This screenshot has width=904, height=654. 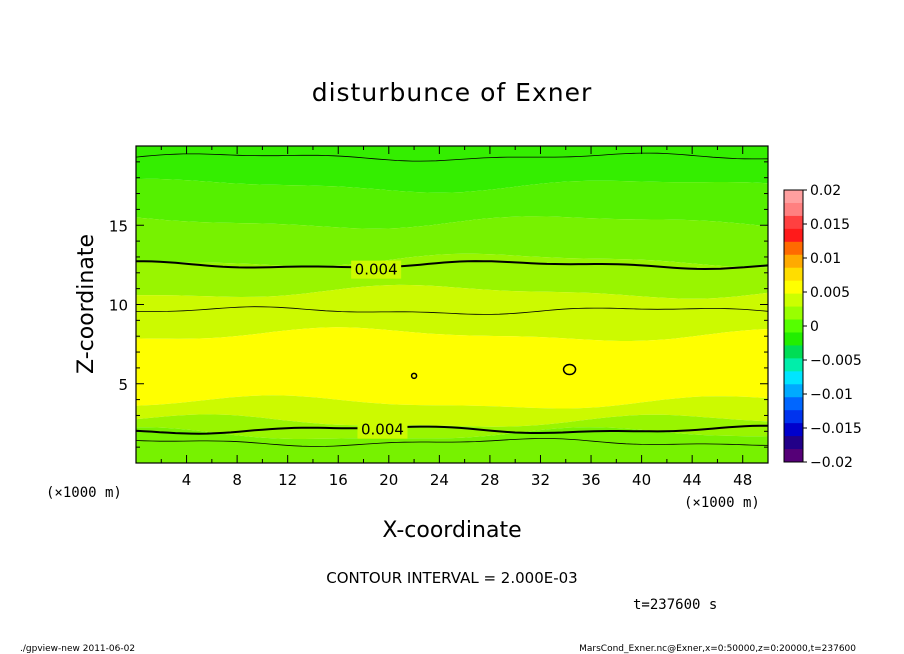 I want to click on colorbar-tick-label: 0, so click(x=814, y=327).